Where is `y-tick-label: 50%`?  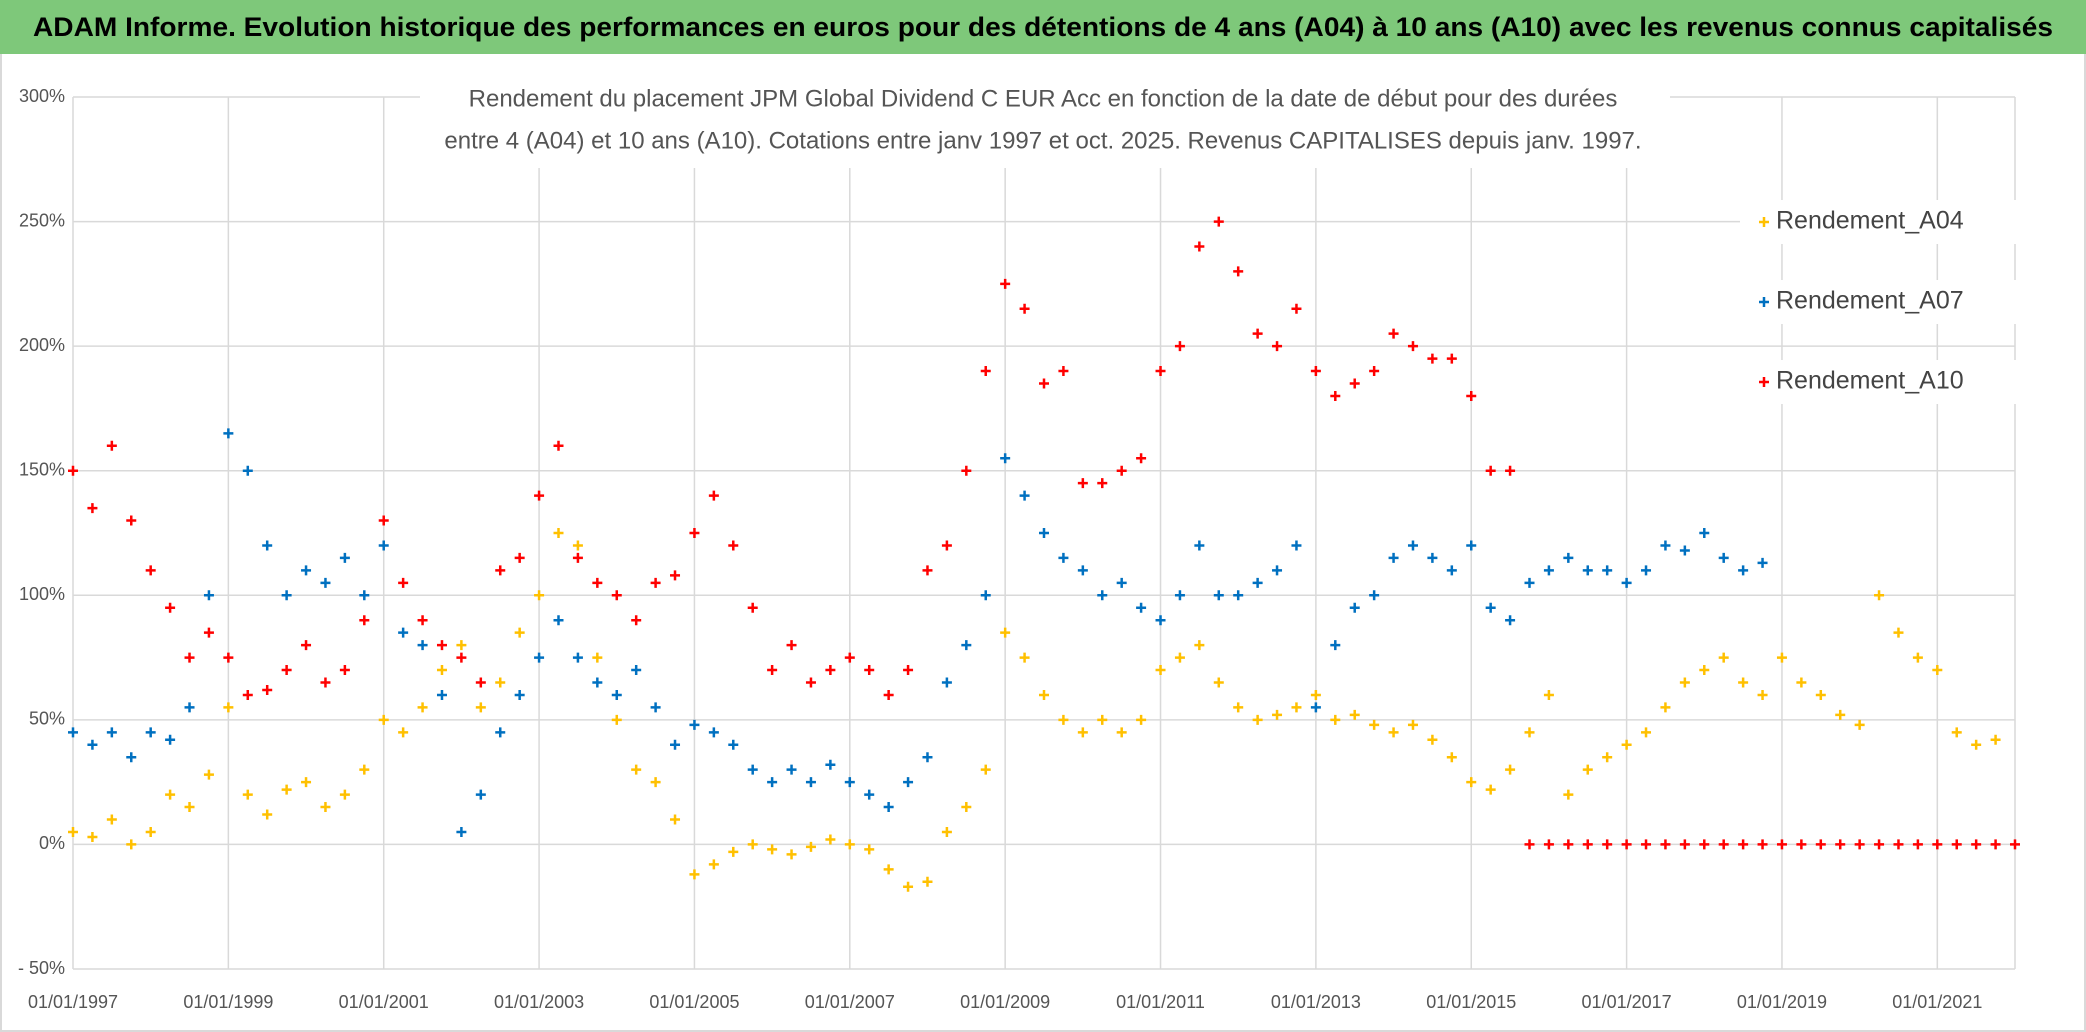
y-tick-label: 50% is located at coordinates (47, 719).